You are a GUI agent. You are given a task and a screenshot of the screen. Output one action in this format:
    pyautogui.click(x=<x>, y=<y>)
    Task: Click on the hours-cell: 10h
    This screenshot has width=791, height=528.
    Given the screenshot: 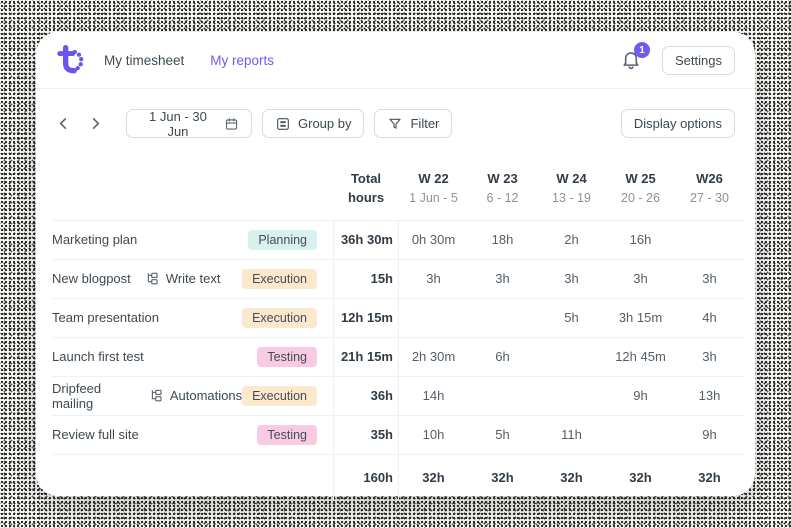 What is the action you would take?
    pyautogui.click(x=433, y=435)
    